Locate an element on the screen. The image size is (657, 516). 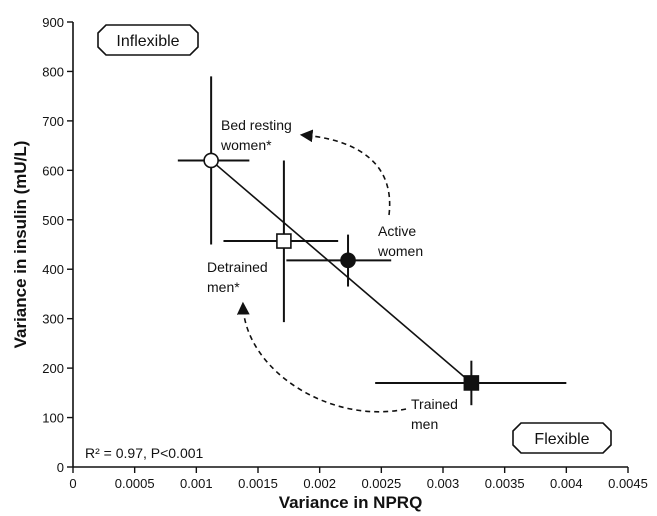
annotation-detrained-line2: men* is located at coordinates (223, 287).